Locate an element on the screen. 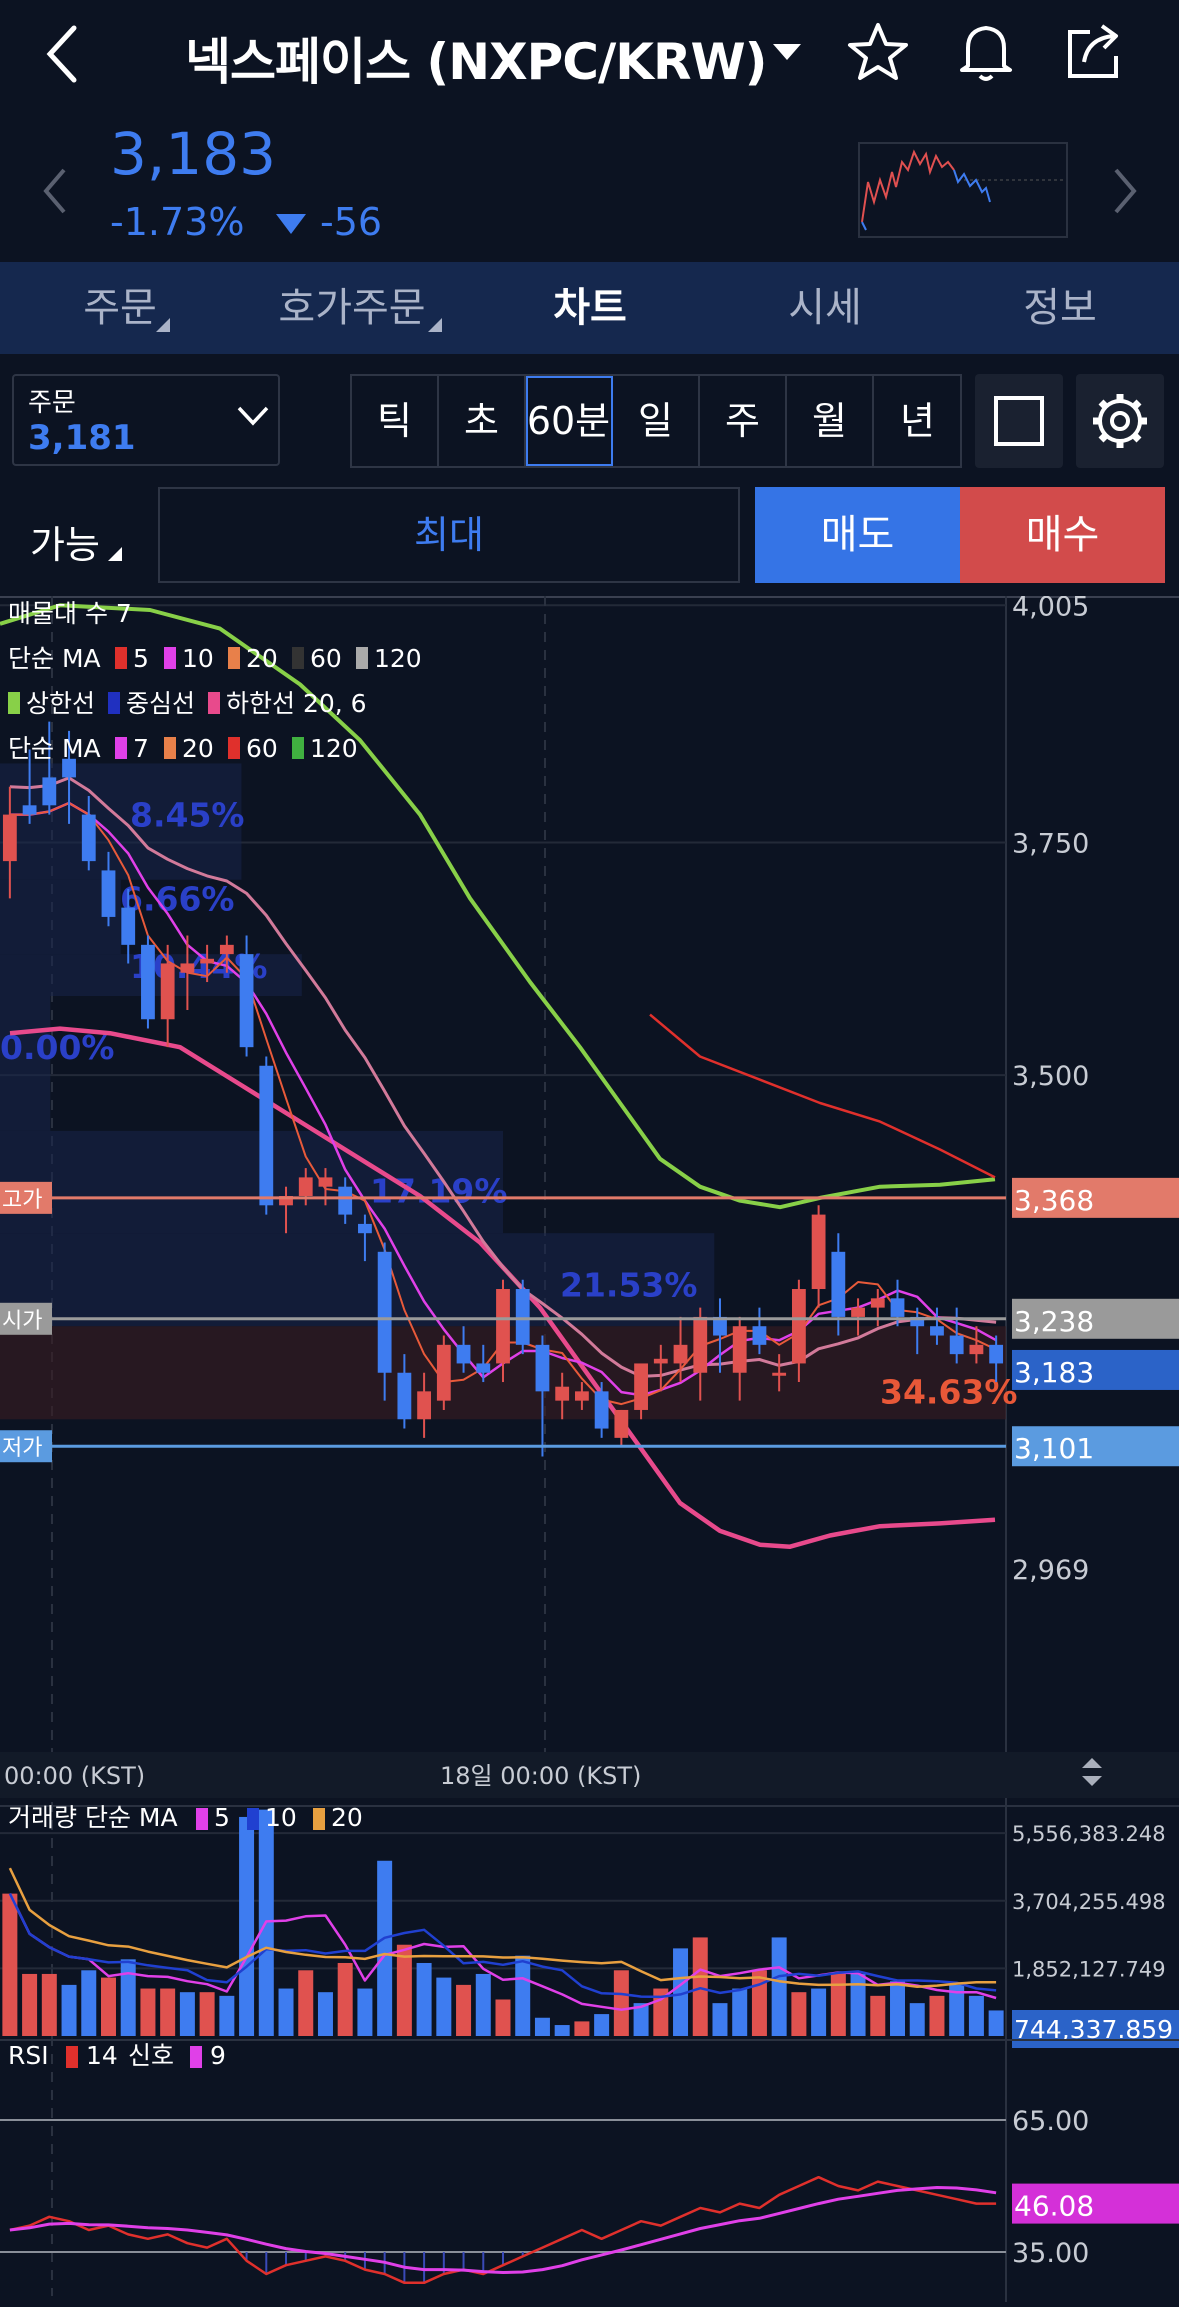  bell-icon is located at coordinates (986, 53).